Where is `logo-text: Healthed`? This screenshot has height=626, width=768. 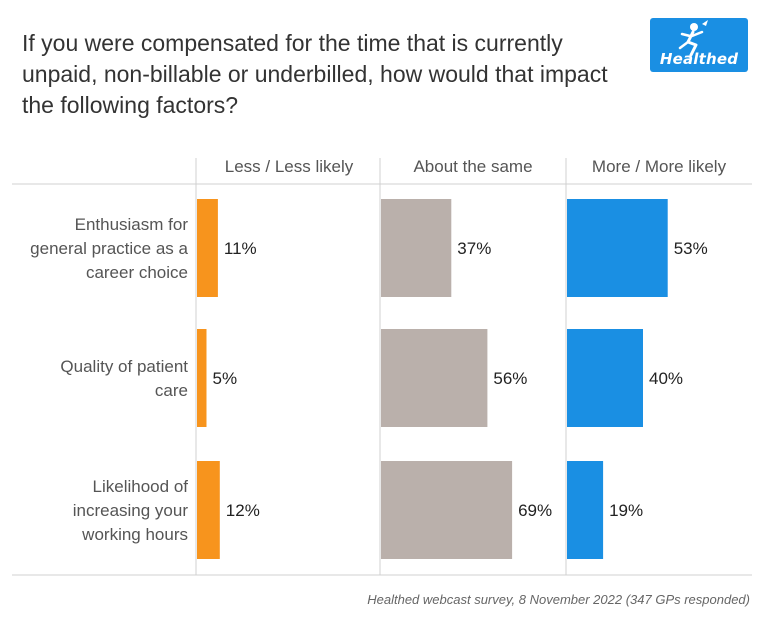 logo-text: Healthed is located at coordinates (699, 59).